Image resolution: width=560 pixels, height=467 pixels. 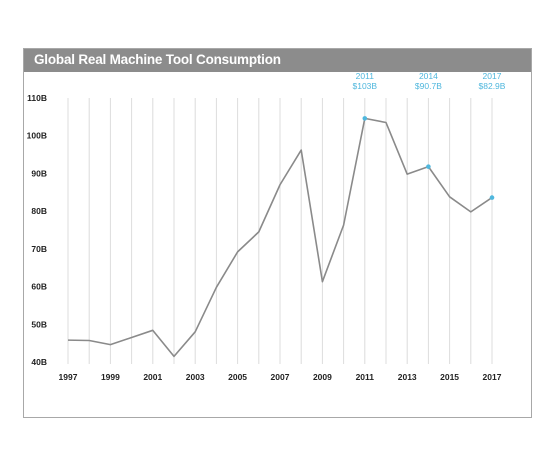 I want to click on highlight-point-2014, so click(x=428, y=166).